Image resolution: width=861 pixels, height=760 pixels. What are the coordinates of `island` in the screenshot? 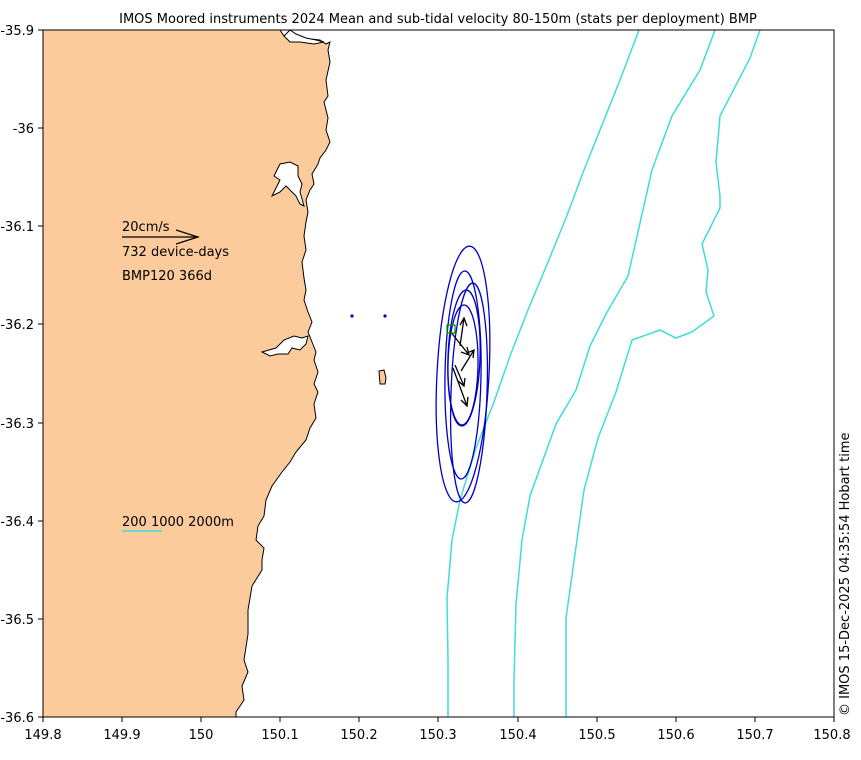 It's located at (382, 377).